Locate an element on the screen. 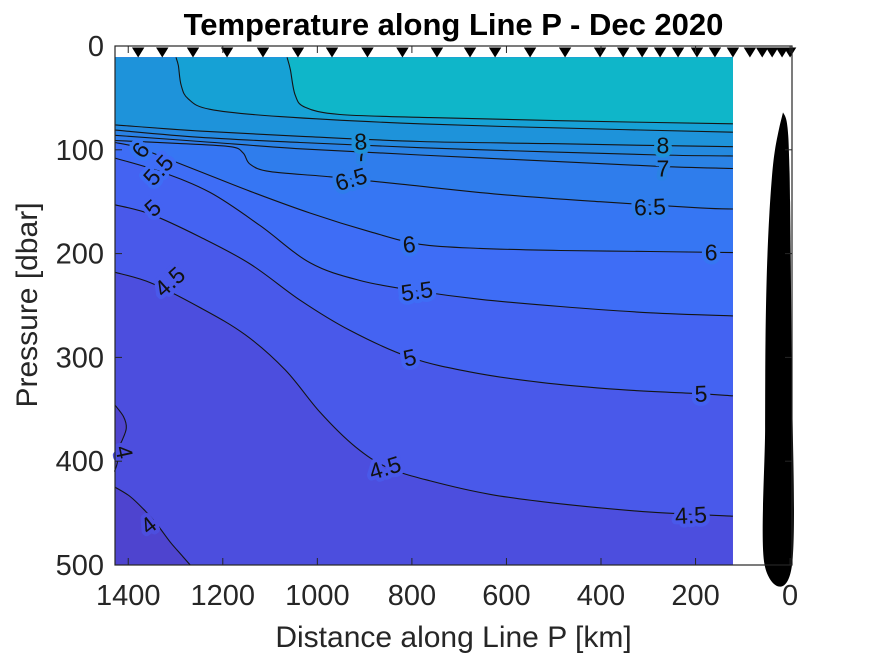 The image size is (875, 656). y-tick-label: 500 is located at coordinates (80, 566).